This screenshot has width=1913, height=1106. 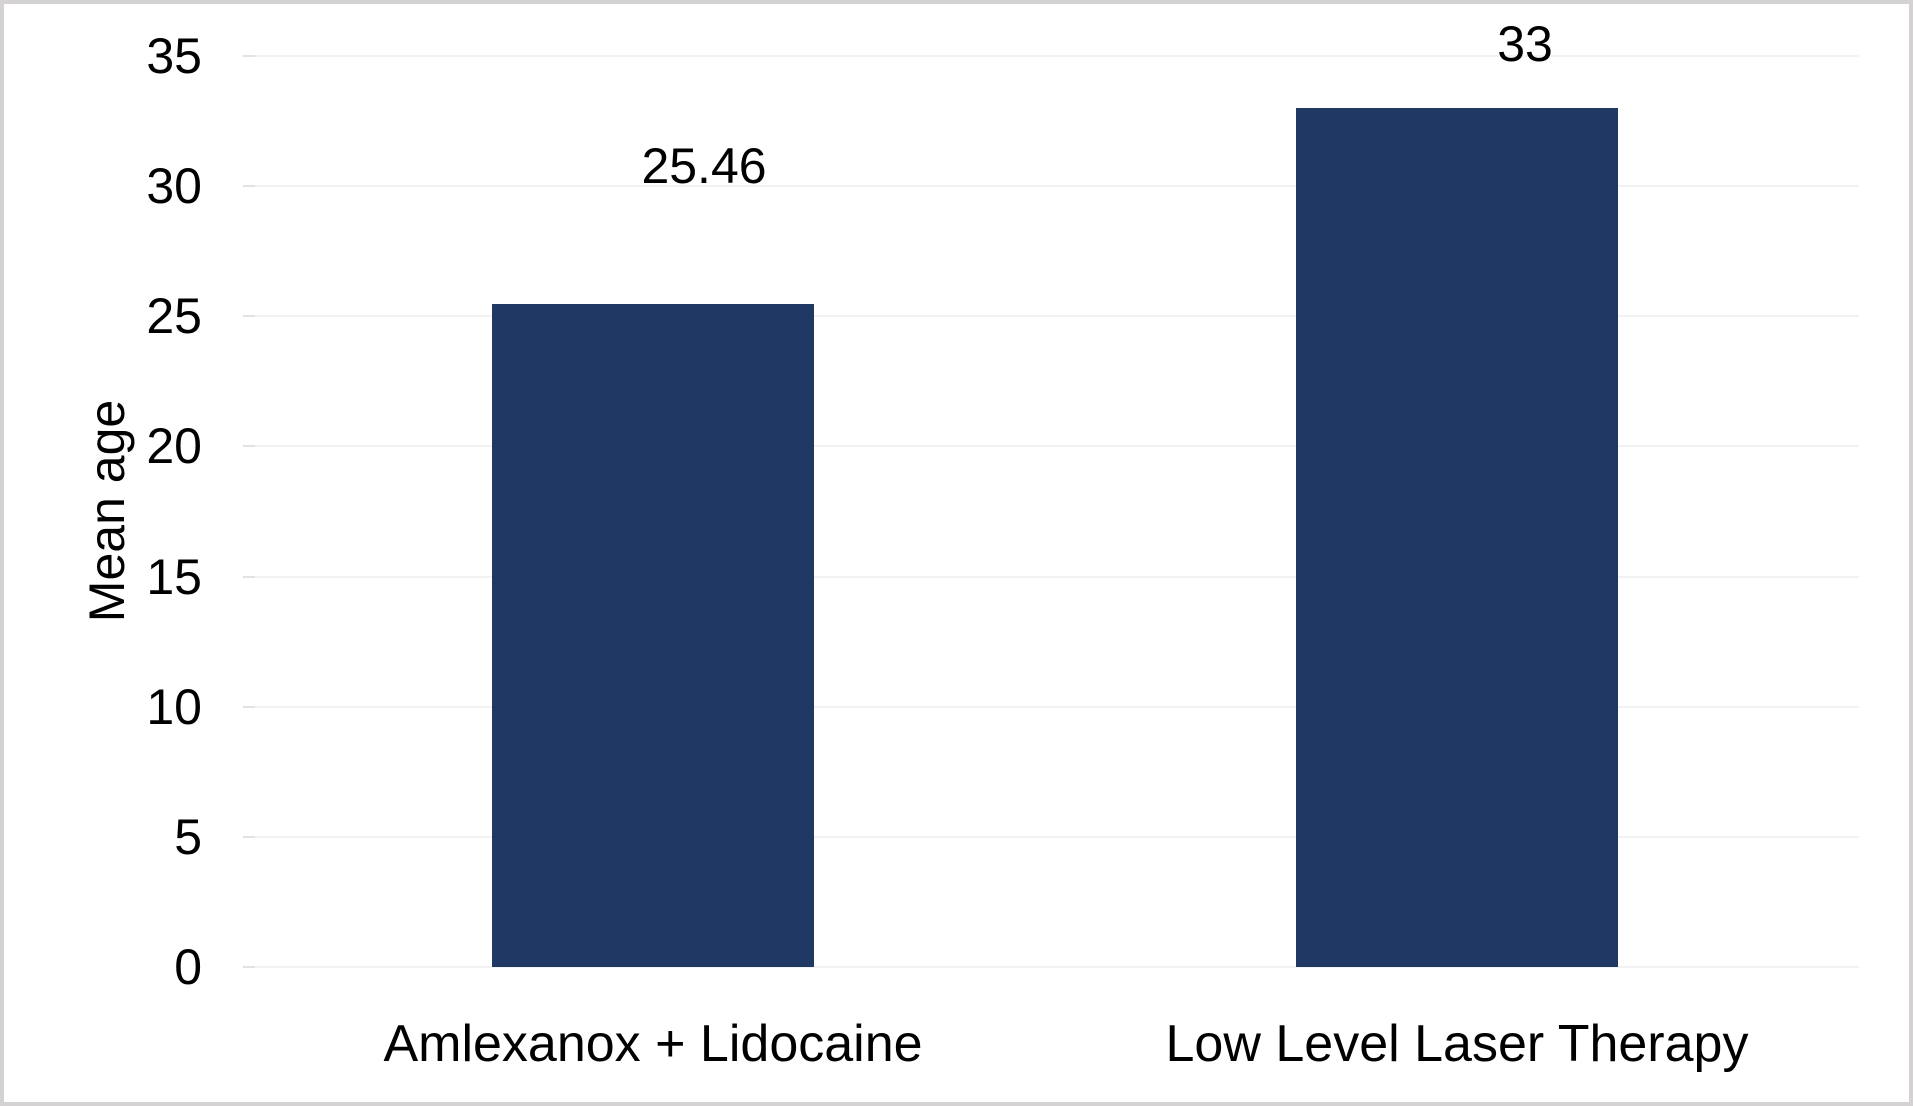 I want to click on y-axis-tick-label: 25, so click(x=174, y=316).